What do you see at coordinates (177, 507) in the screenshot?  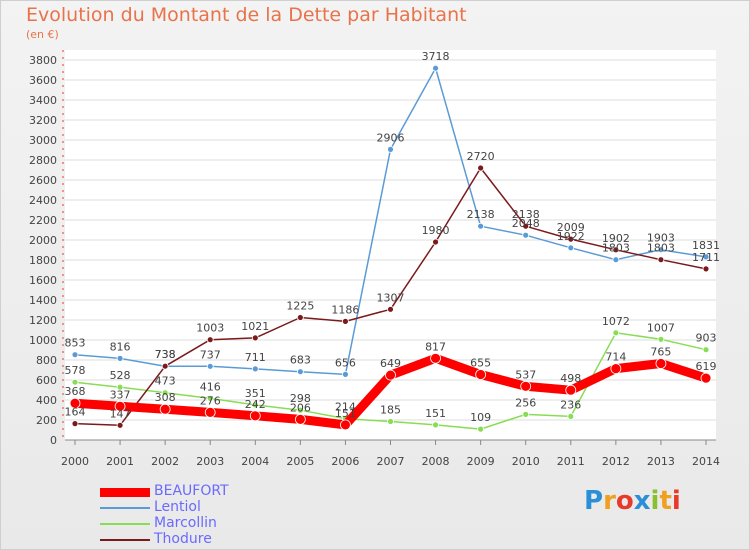 I see `legend-label: Lentiol` at bounding box center [177, 507].